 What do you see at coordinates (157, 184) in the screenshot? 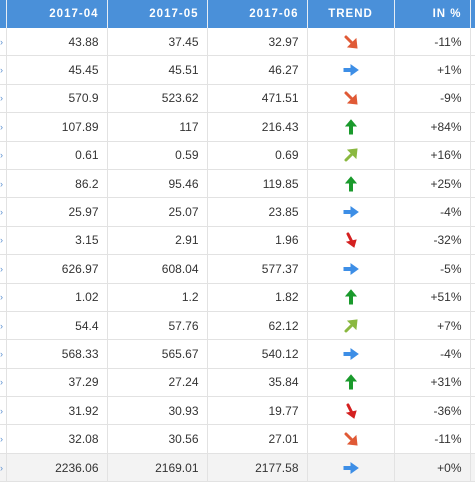
I see `cell-2017-05: 95.46` at bounding box center [157, 184].